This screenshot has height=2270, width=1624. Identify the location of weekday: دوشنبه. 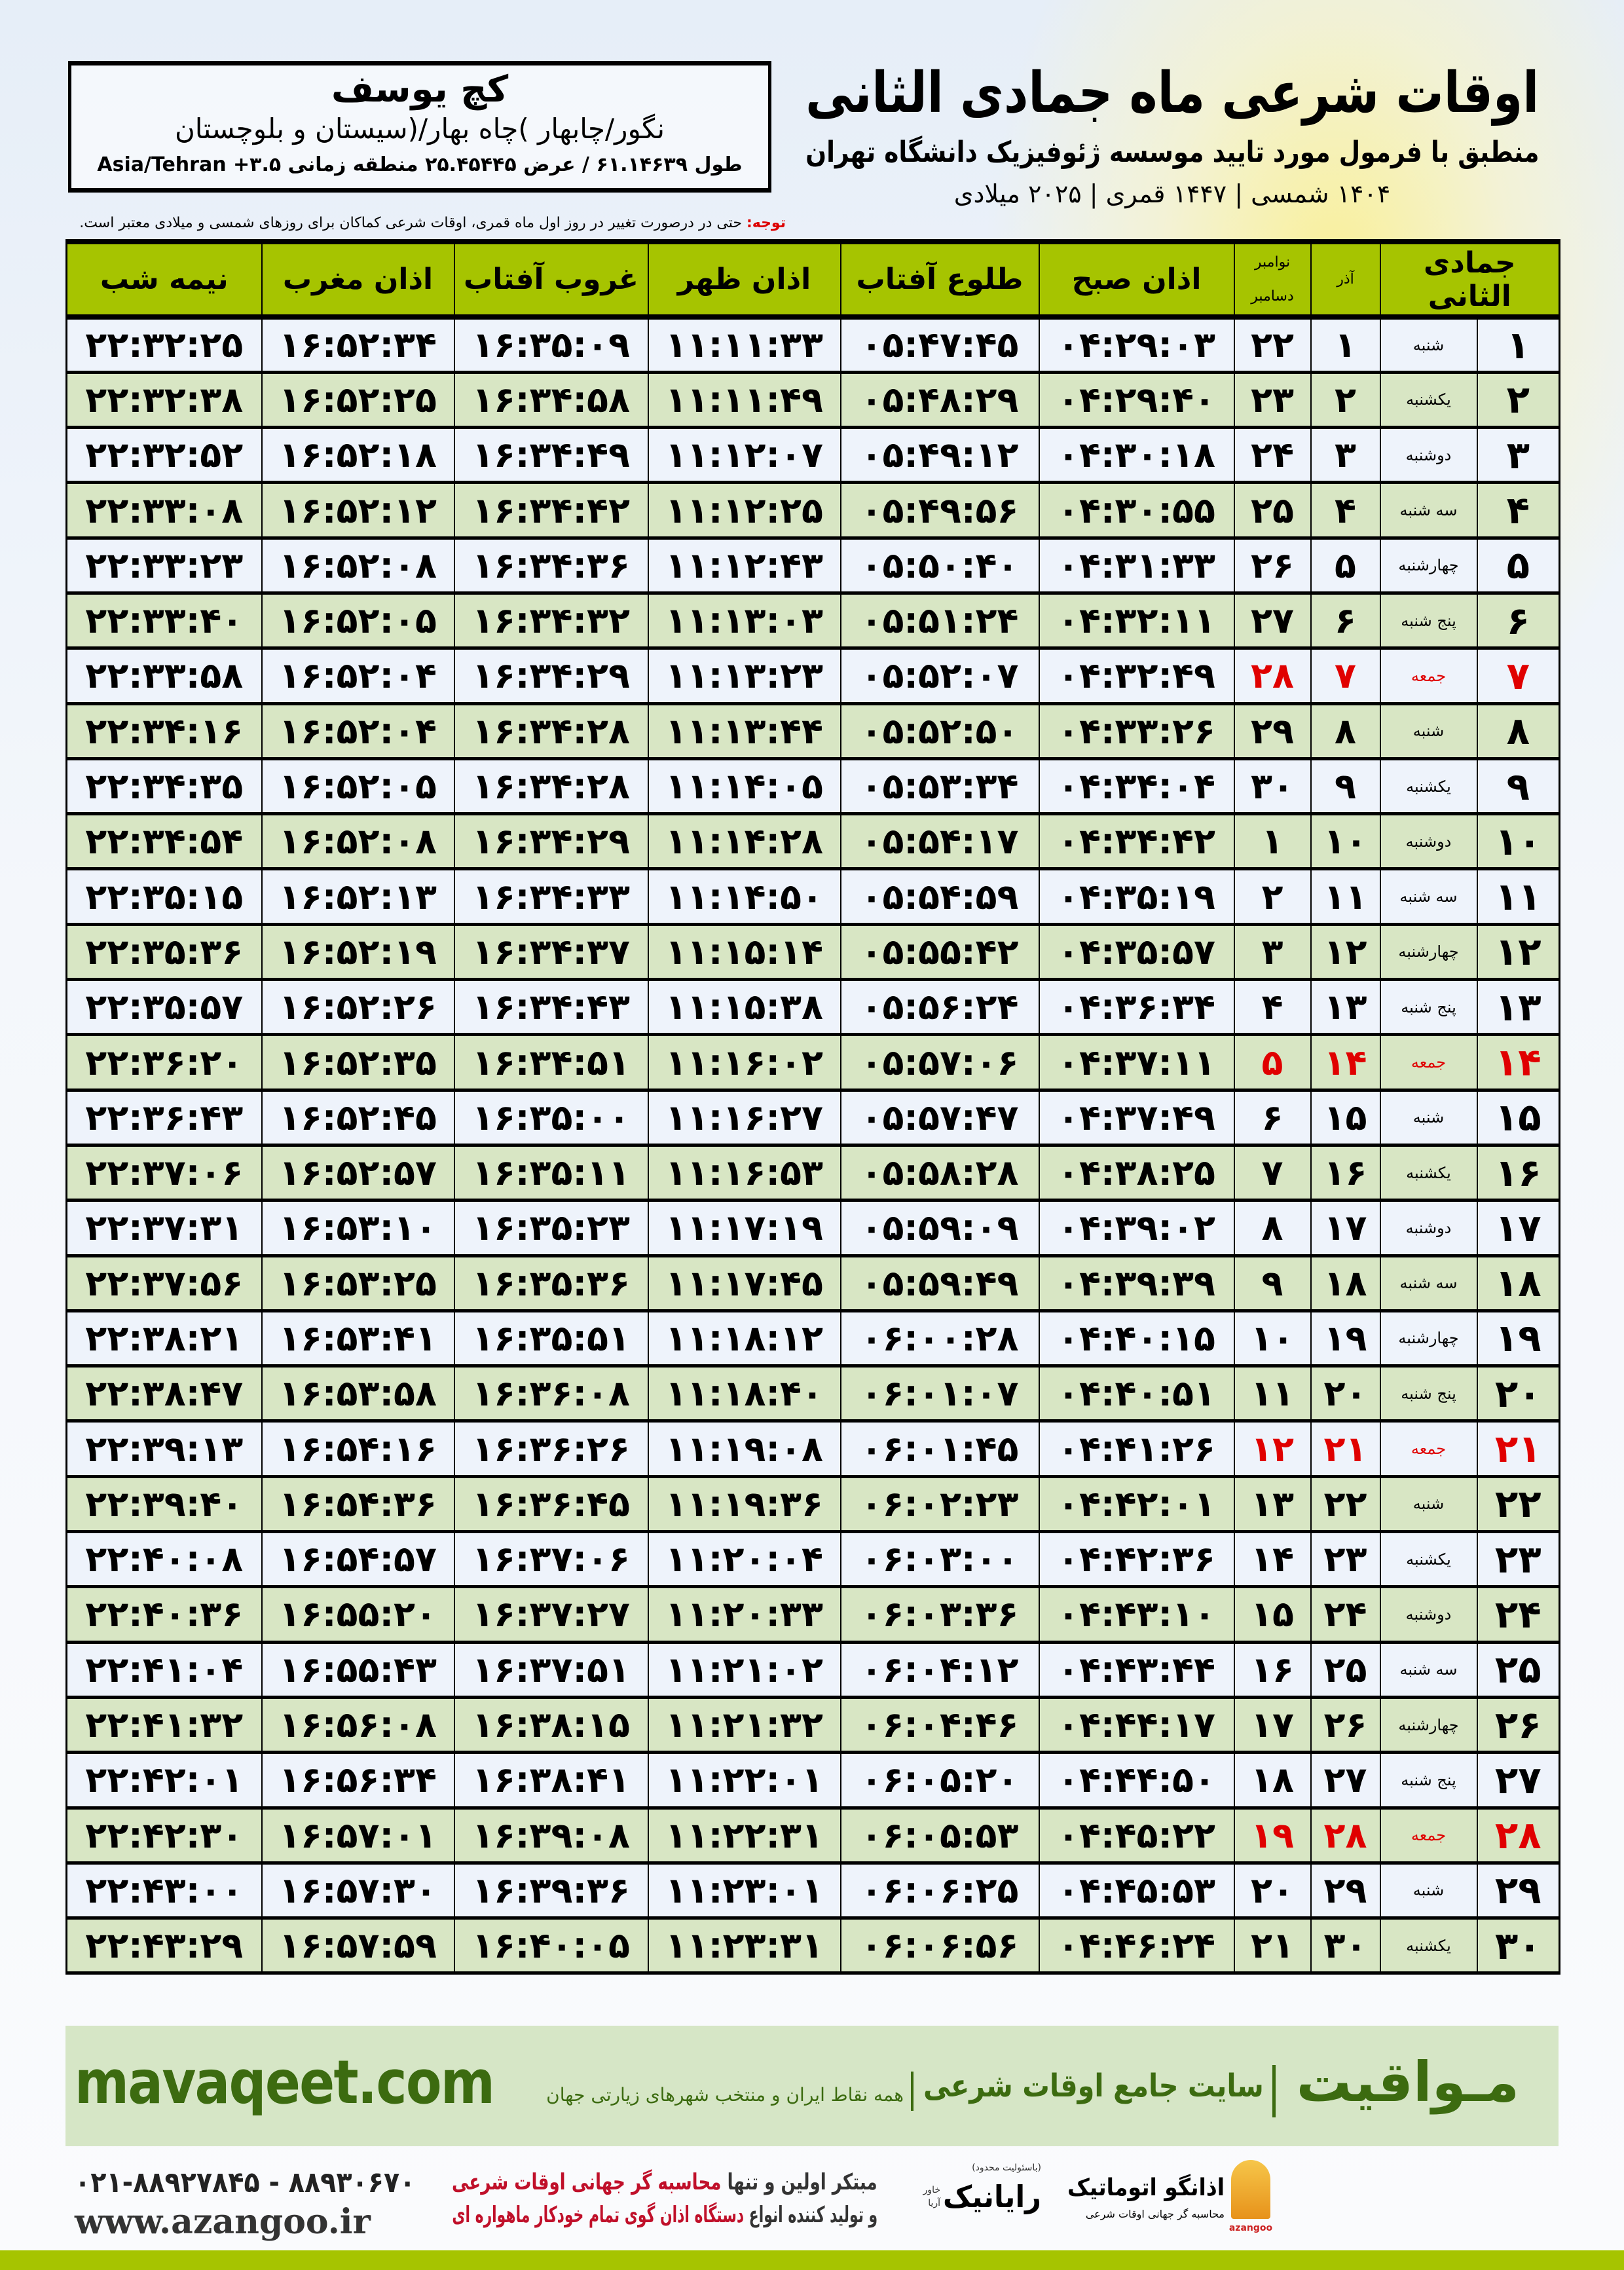
(1428, 455).